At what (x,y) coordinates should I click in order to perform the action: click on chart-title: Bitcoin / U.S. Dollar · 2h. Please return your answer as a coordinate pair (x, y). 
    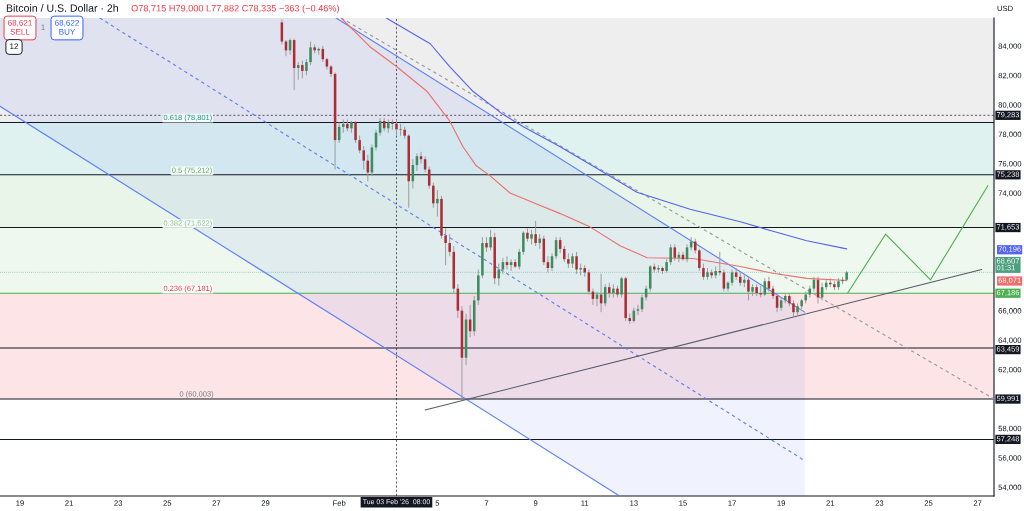
    Looking at the image, I should click on (62, 8).